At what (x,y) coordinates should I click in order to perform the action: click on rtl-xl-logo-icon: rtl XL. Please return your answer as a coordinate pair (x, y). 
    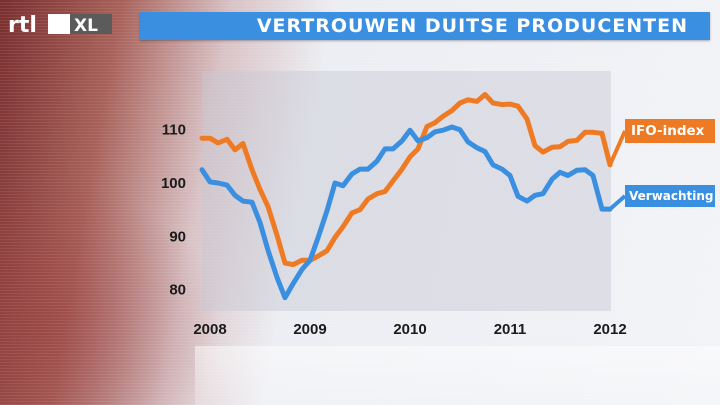
    Looking at the image, I should click on (60, 25).